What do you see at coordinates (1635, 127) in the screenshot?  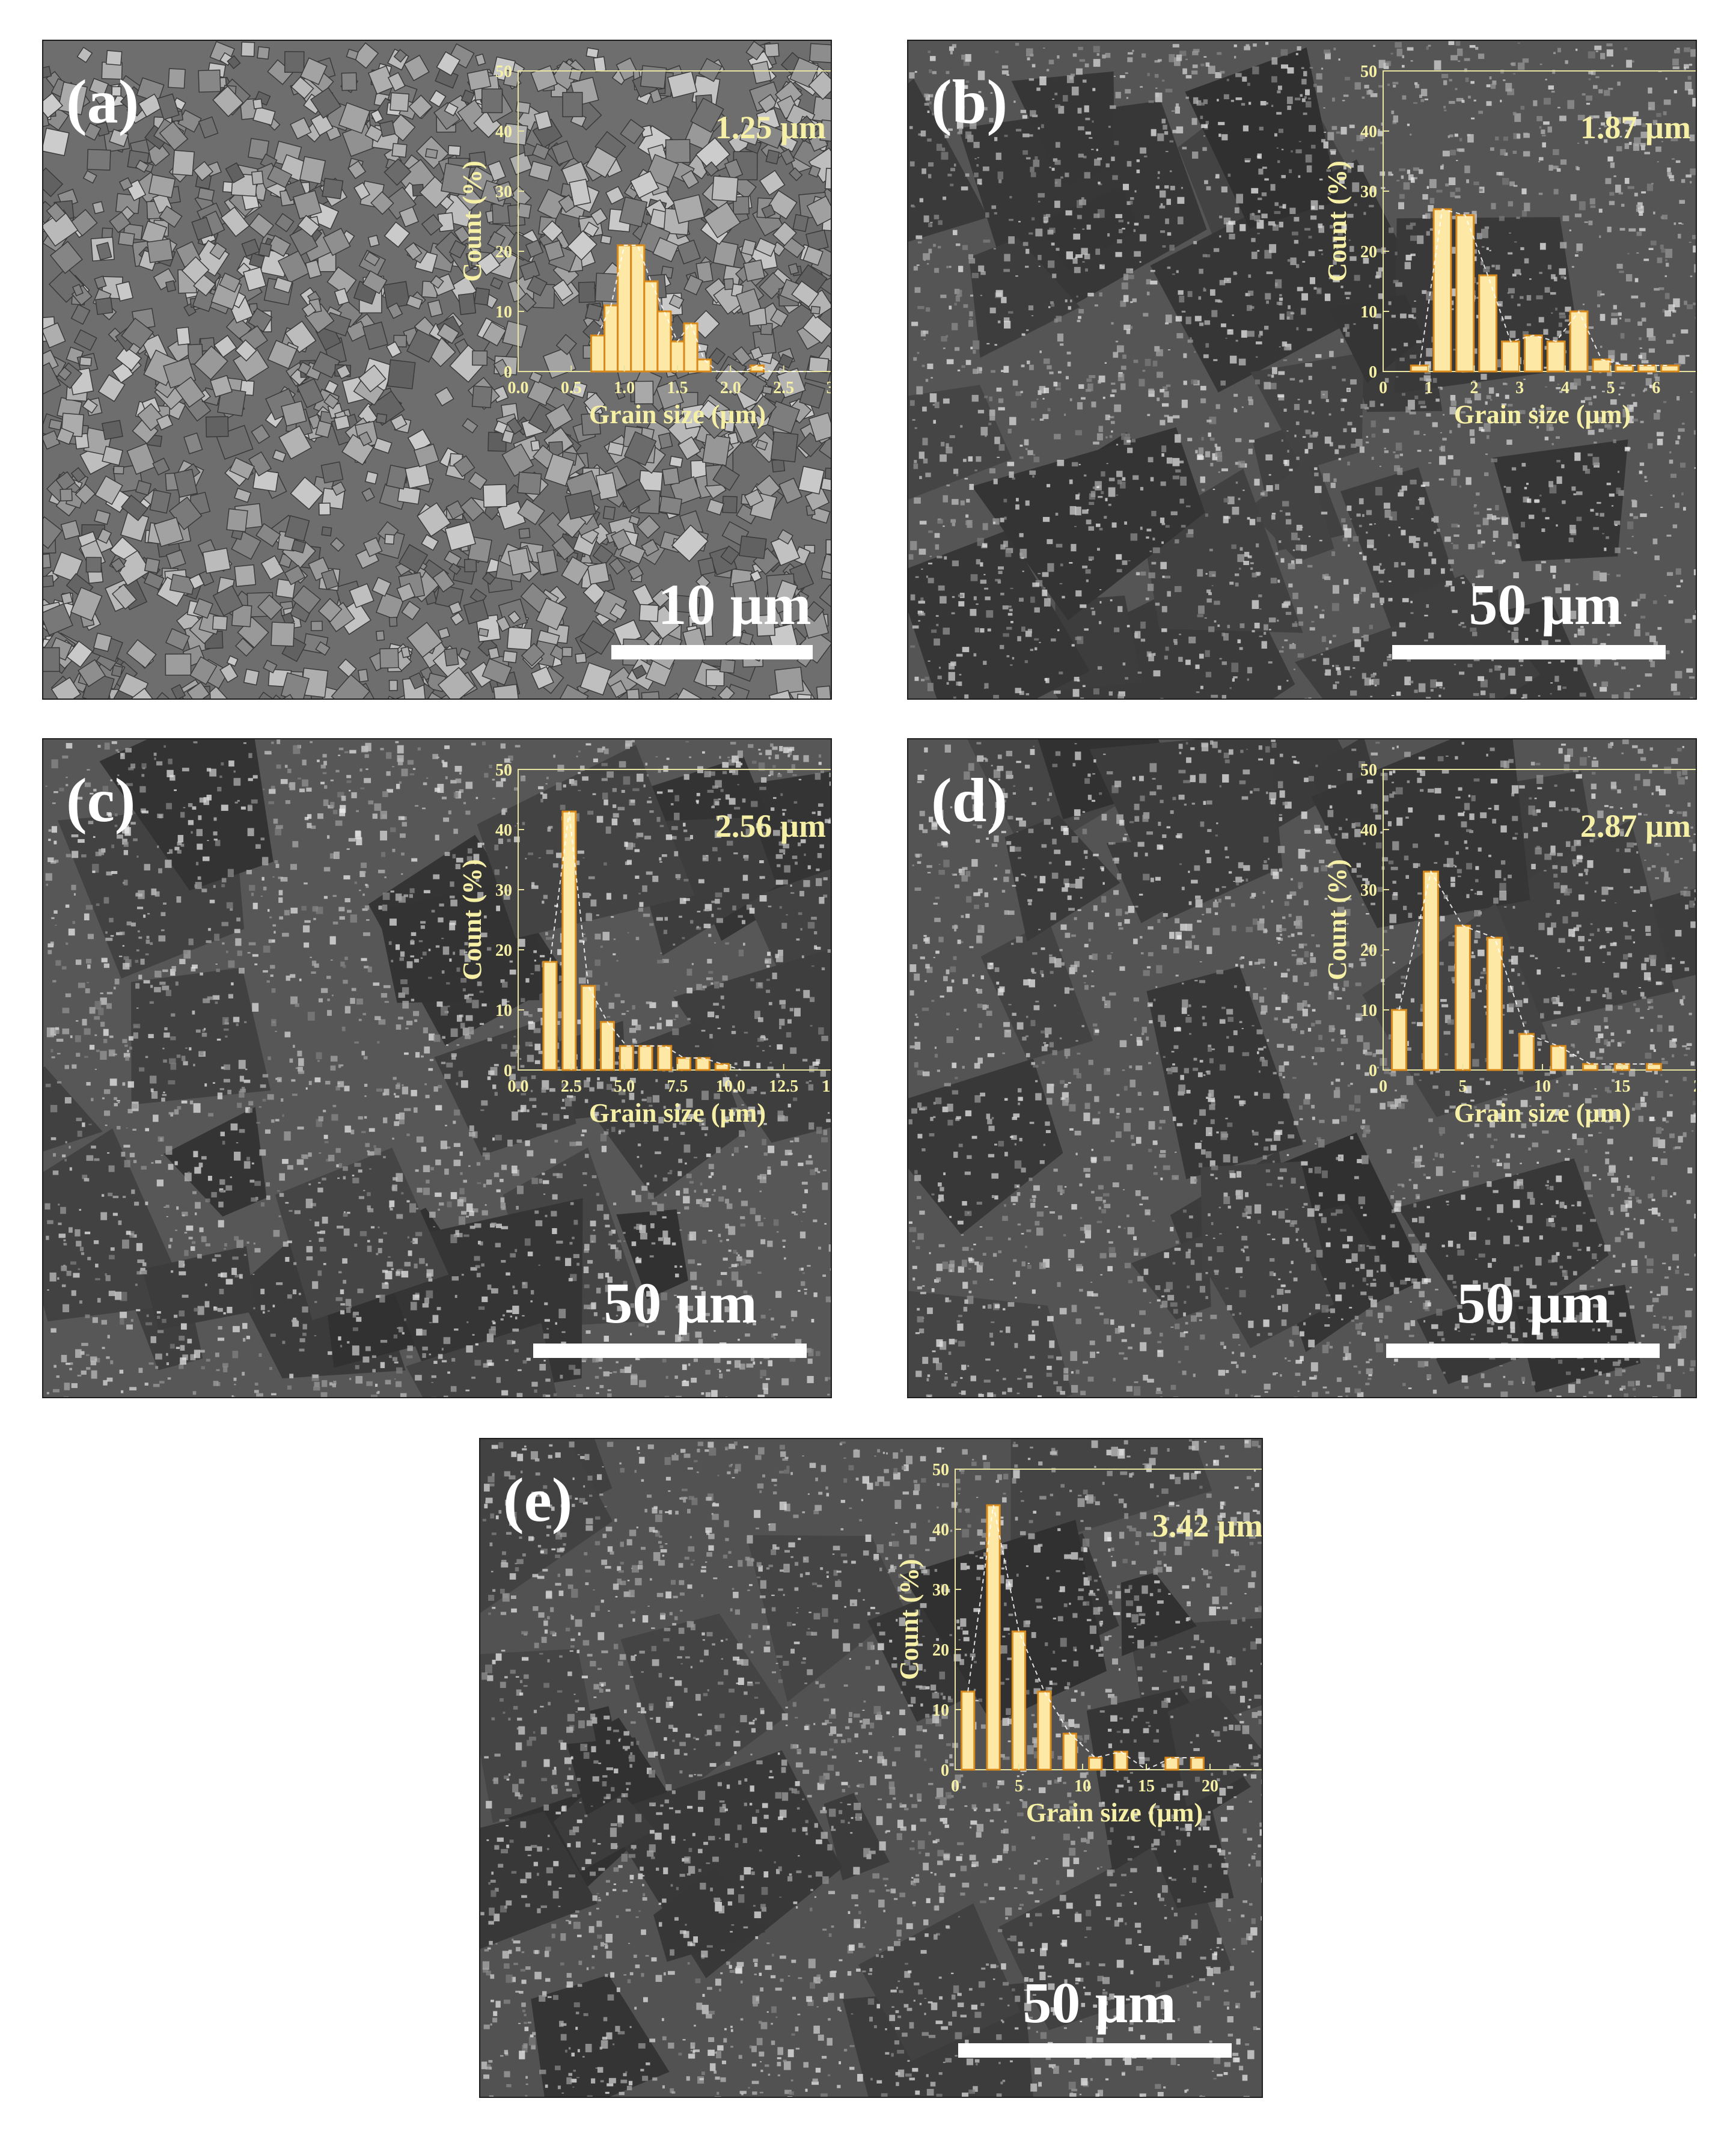 I see `mean-size-annotation-b: 1.87 µm` at bounding box center [1635, 127].